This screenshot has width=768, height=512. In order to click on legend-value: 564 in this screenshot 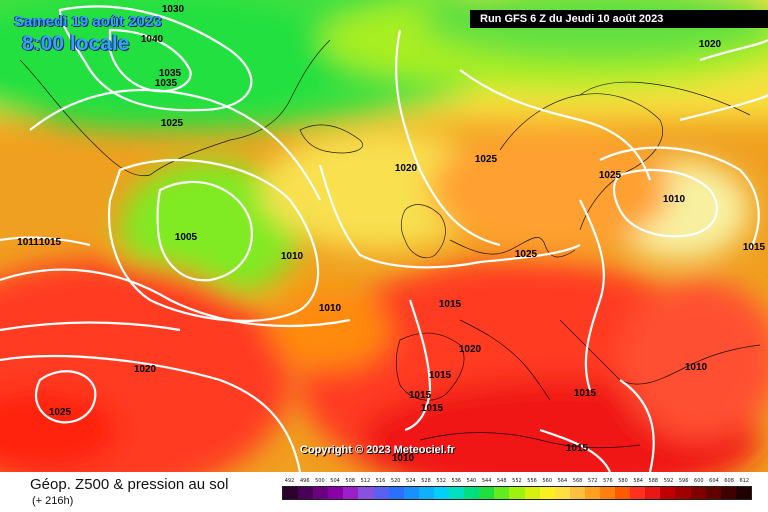, I will do `click(562, 481)`.